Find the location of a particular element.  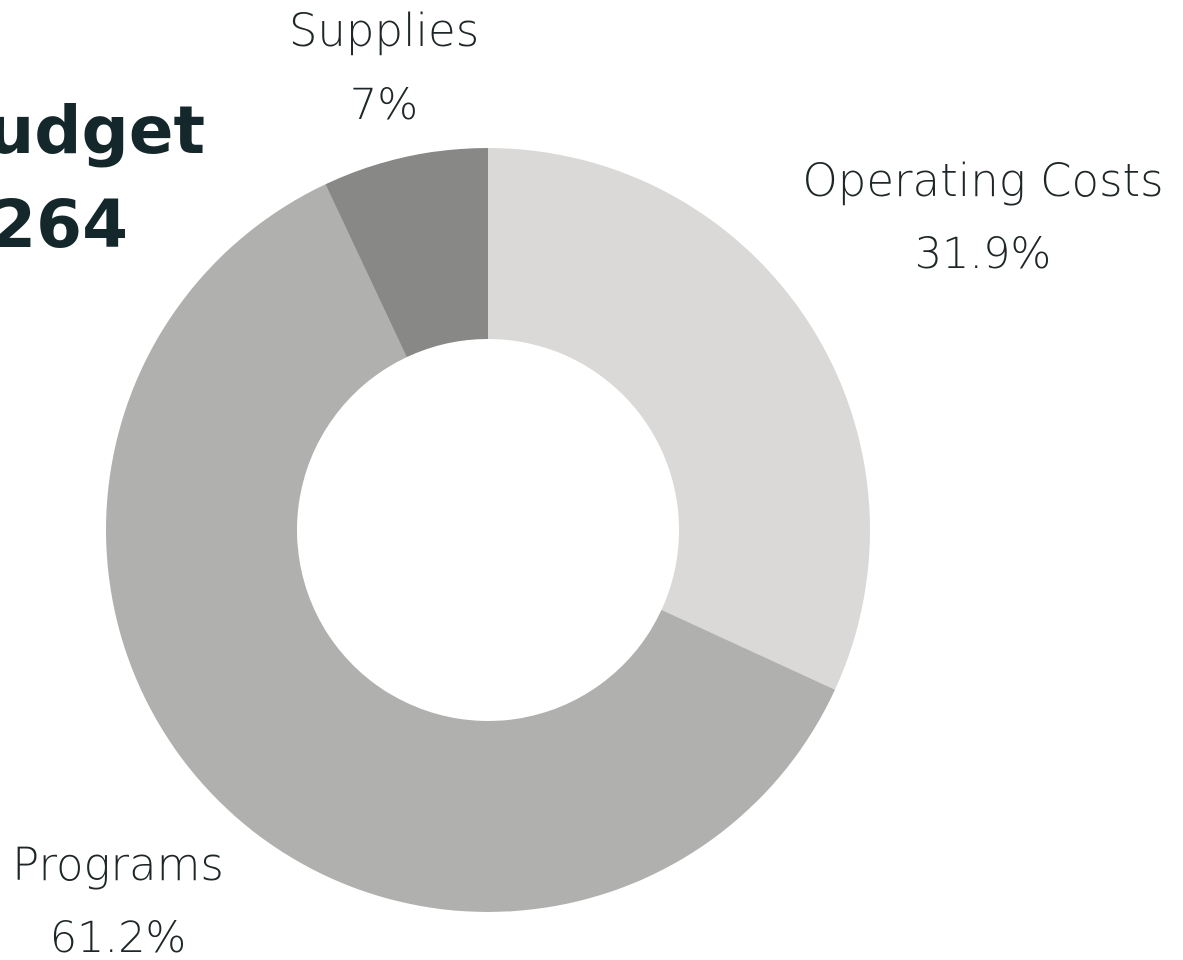

slice-value-programs: 61.2% is located at coordinates (118, 936).